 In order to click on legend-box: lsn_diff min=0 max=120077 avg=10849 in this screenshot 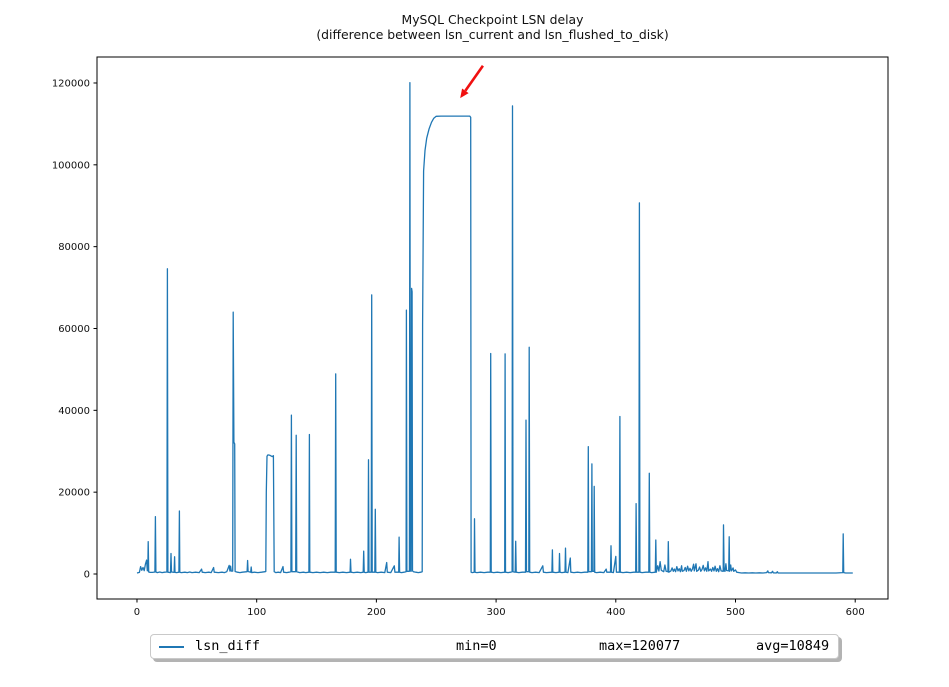, I will do `click(494, 646)`.